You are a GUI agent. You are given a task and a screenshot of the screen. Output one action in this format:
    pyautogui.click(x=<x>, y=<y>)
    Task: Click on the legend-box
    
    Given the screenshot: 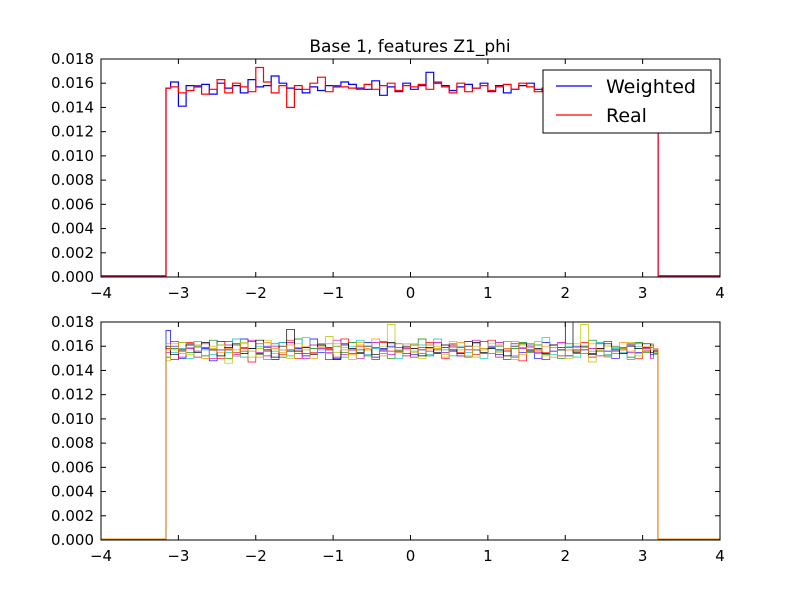 What is the action you would take?
    pyautogui.click(x=627, y=101)
    